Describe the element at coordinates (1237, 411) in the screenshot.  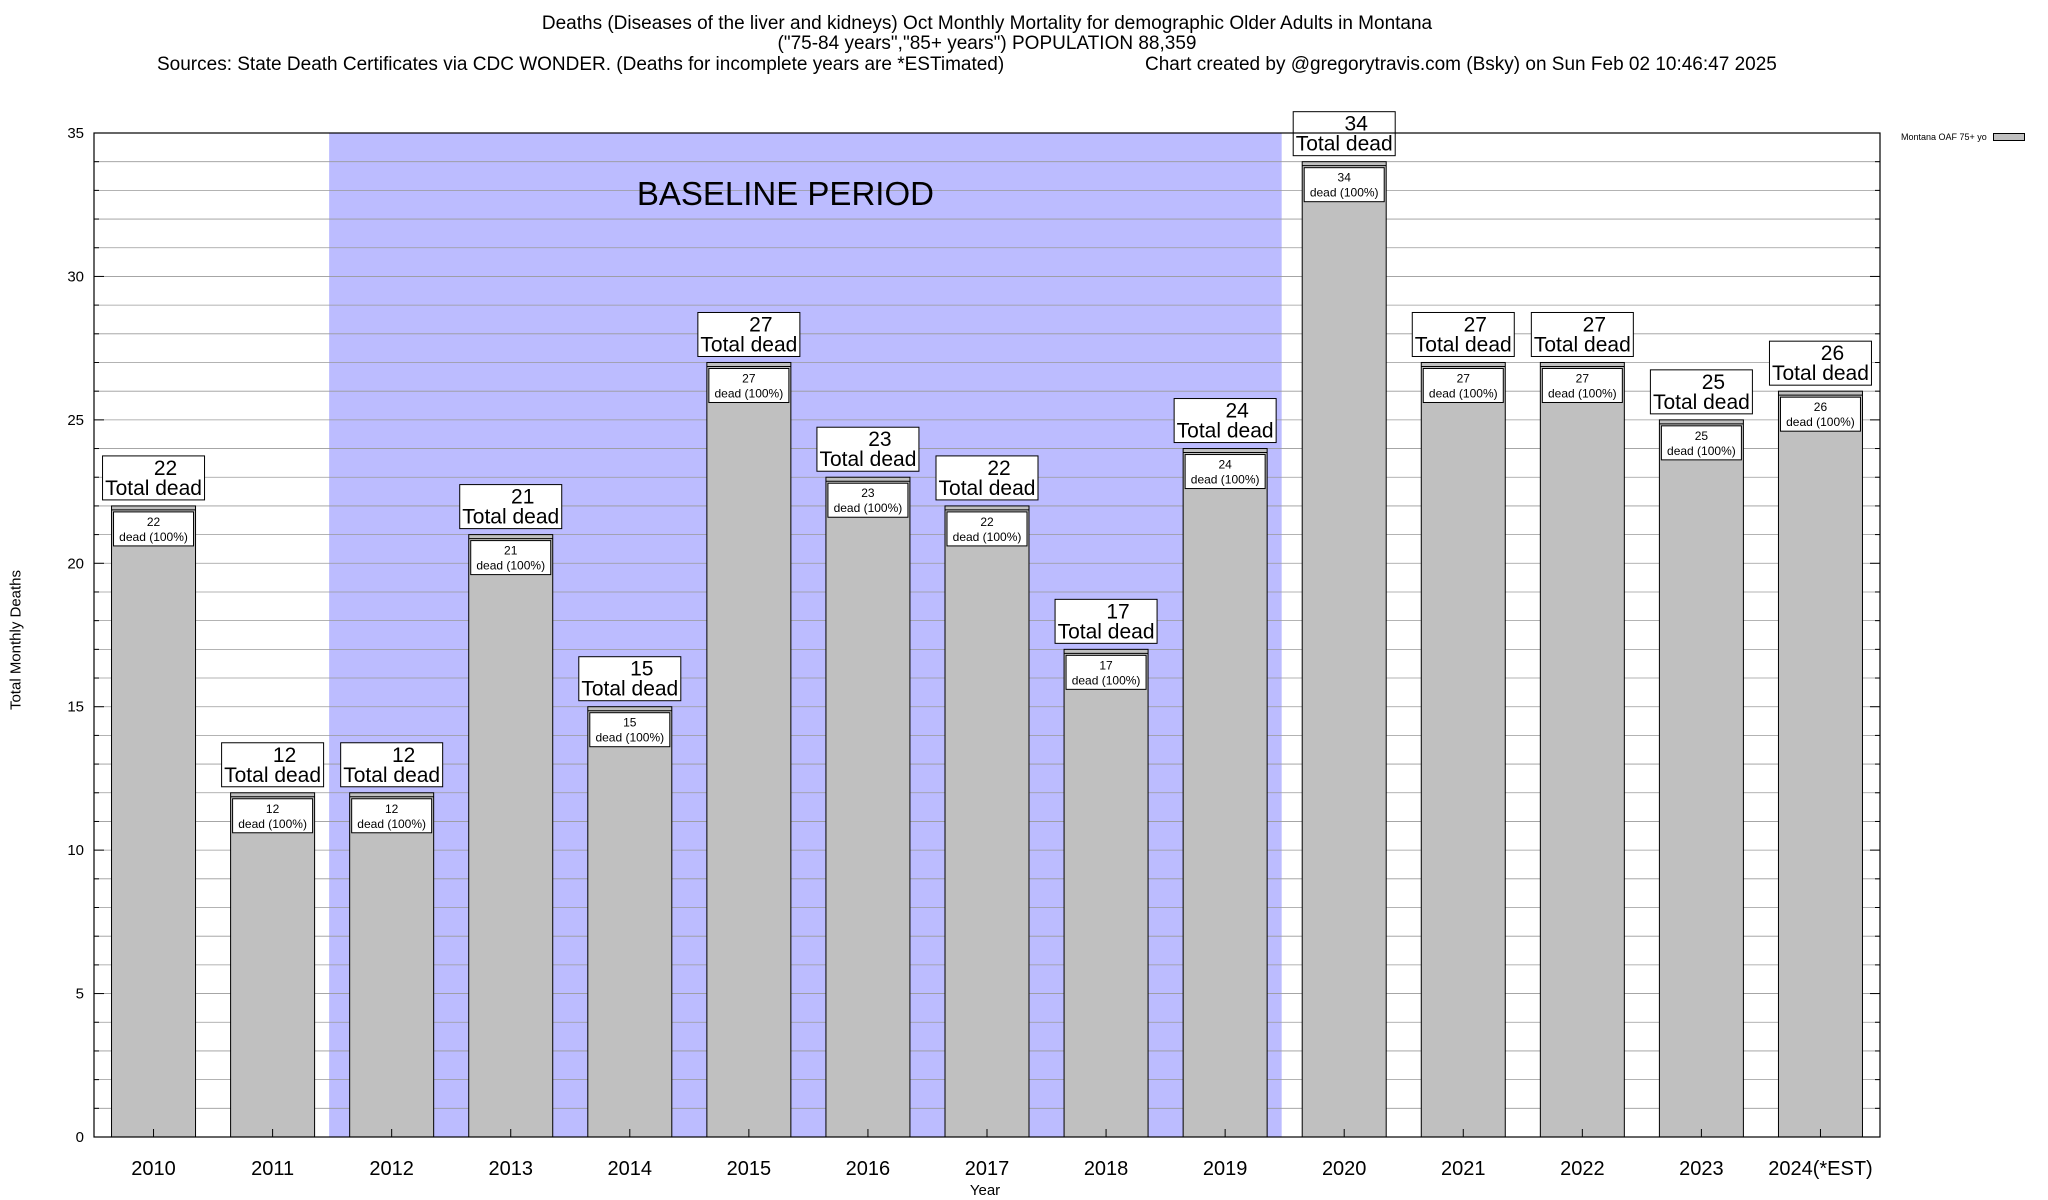
I see `top-label-value: 24` at that location.